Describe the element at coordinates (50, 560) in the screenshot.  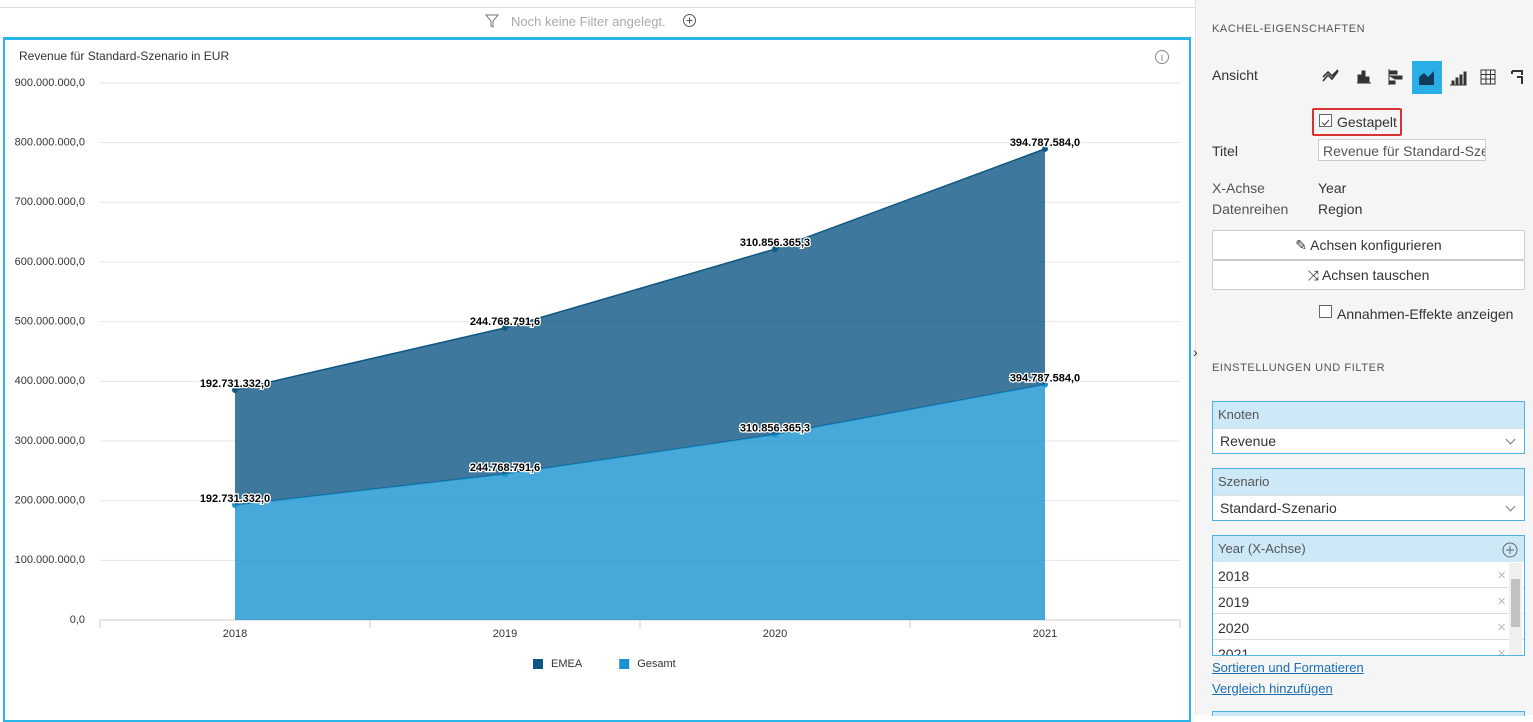
I see `y-tick-label: 100.000.000,0` at that location.